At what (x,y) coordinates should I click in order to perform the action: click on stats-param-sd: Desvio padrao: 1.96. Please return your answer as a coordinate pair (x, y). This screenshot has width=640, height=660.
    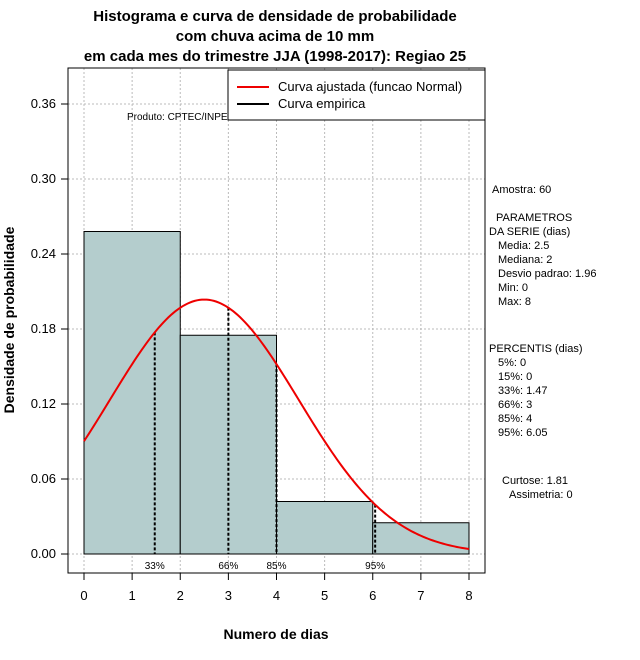
    Looking at the image, I should click on (547, 274).